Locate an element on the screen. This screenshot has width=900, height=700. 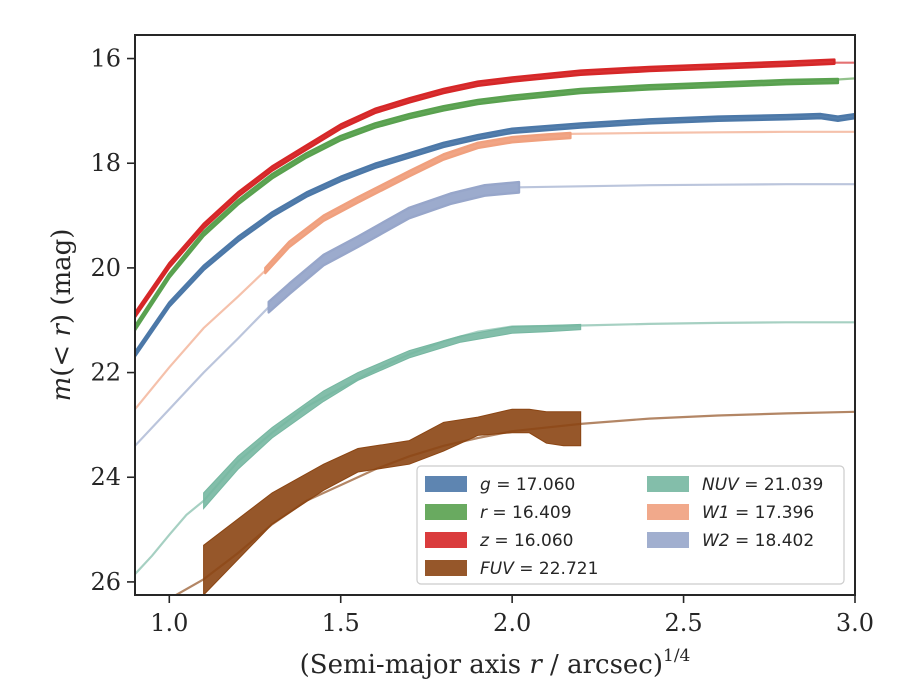
legend-label-r: r = 16.409 is located at coordinates (526, 513).